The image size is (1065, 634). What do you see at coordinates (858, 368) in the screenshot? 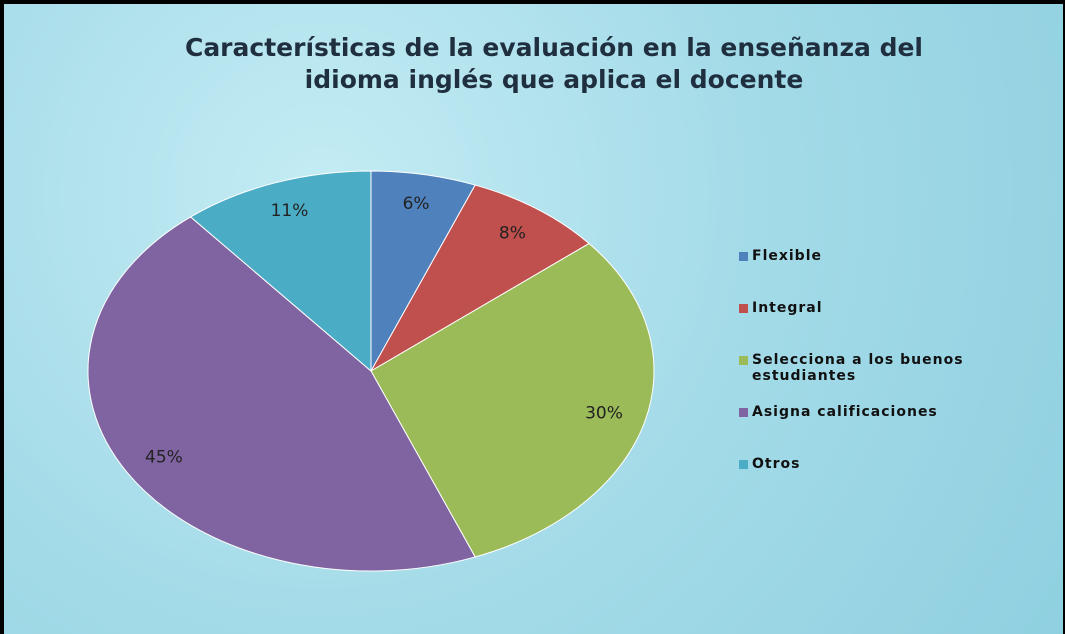
I see `legend-label: Selecciona a los buenos estudiantes` at bounding box center [858, 368].